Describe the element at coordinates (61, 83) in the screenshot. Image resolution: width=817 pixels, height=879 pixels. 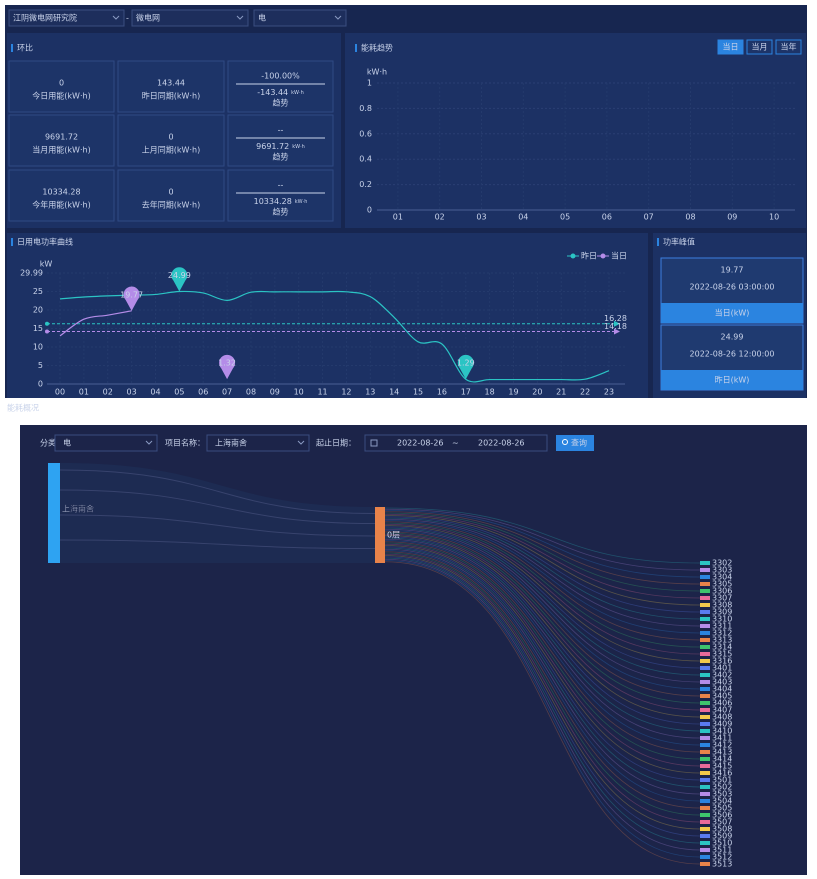
I see `kpi-value: 0` at that location.